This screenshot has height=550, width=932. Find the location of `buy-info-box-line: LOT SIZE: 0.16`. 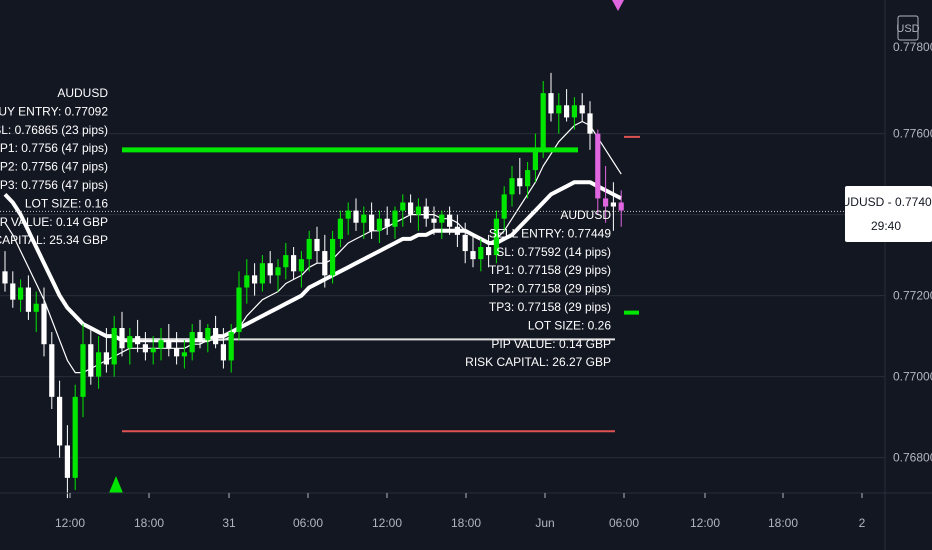

buy-info-box-line: LOT SIZE: 0.16 is located at coordinates (66, 203).